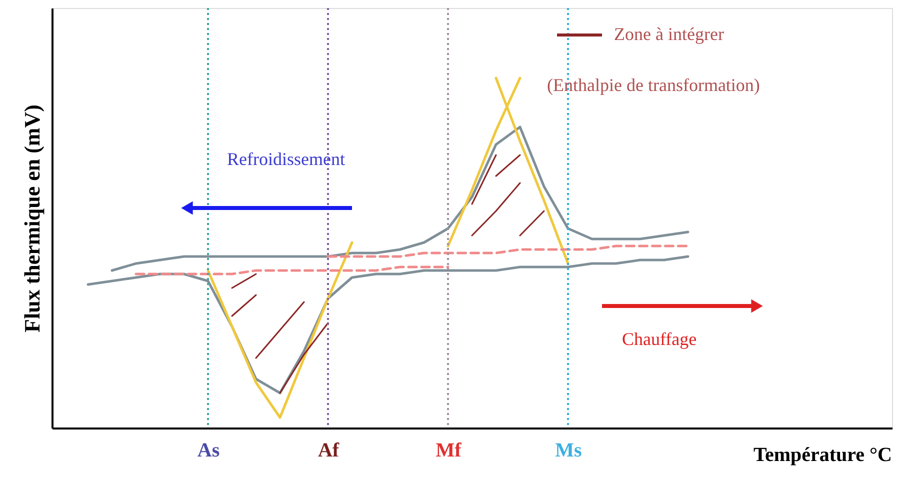 The width and height of the screenshot is (899, 484). Describe the element at coordinates (653, 85) in the screenshot. I see `annotation: (Enthalpie de transformation)` at that location.